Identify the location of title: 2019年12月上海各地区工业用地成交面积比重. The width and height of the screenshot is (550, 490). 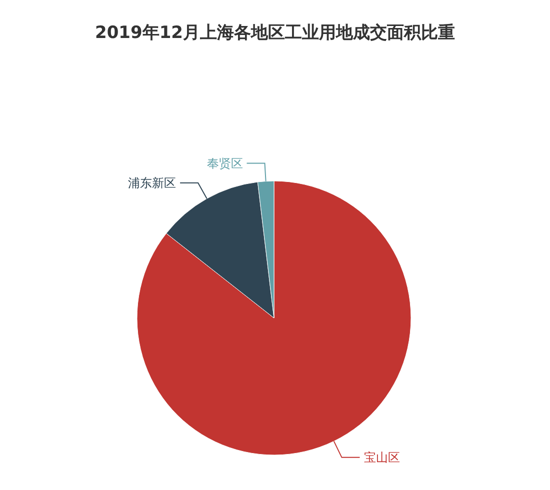
(275, 33).